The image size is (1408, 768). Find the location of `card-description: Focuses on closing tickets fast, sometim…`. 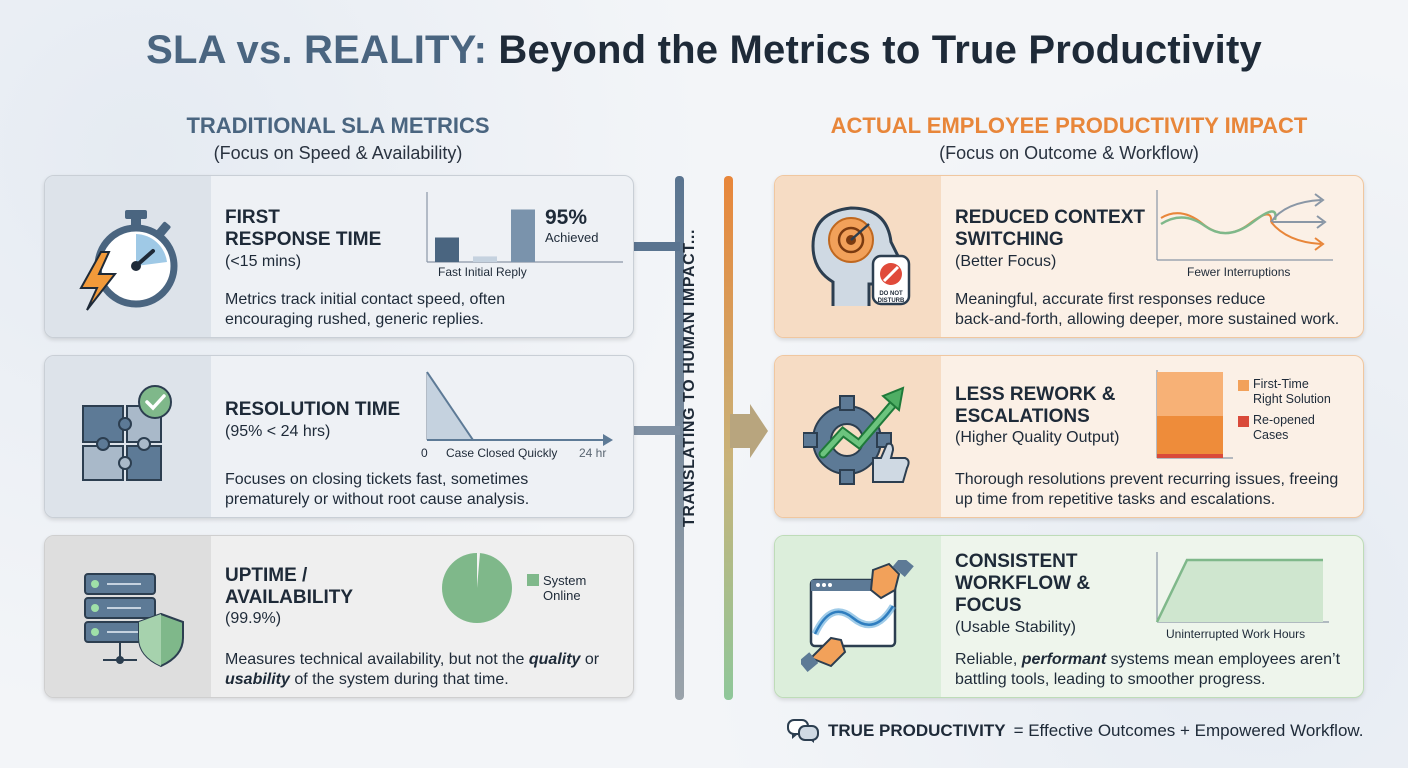

card-description: Focuses on closing tickets fast, sometim… is located at coordinates (377, 489).